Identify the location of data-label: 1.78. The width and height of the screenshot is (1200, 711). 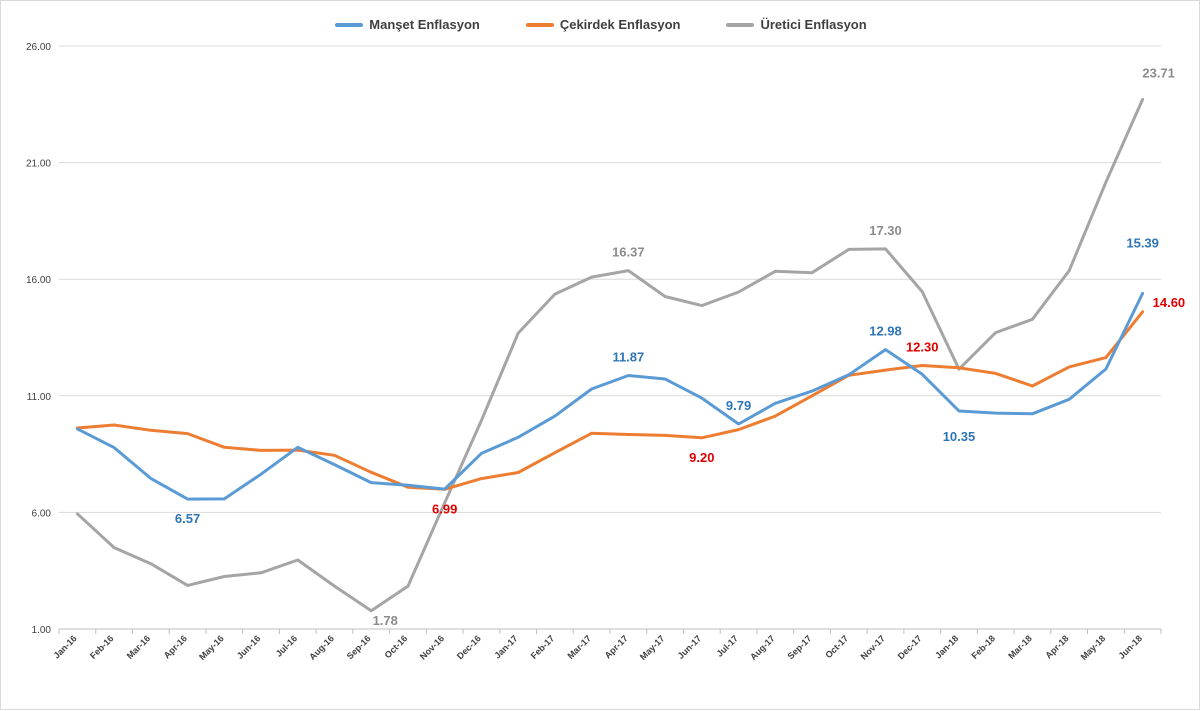
(385, 620).